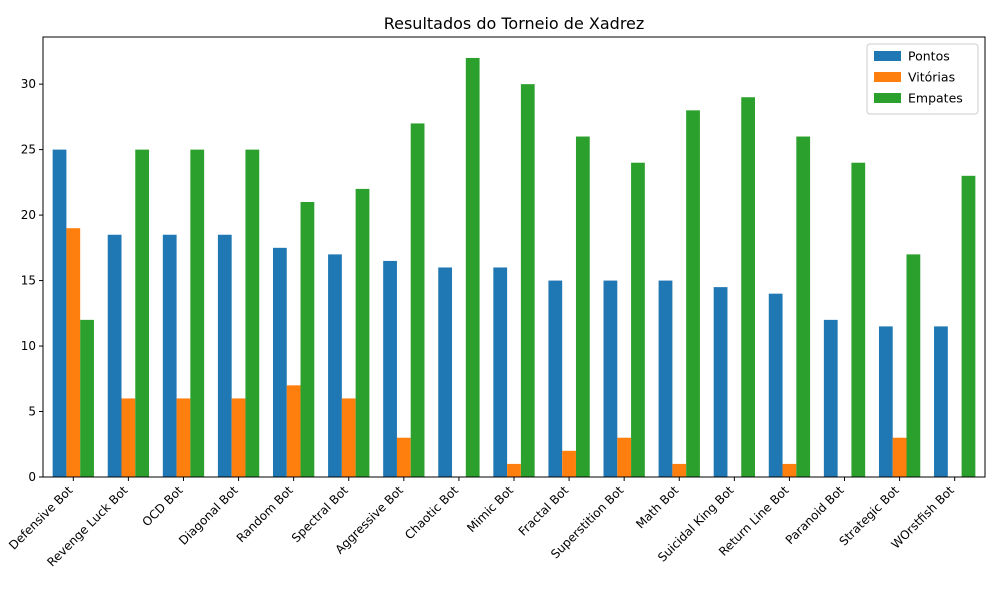 This screenshot has width=1000, height=600. What do you see at coordinates (544, 511) in the screenshot?
I see `x-tick-label: Fractal Bot` at bounding box center [544, 511].